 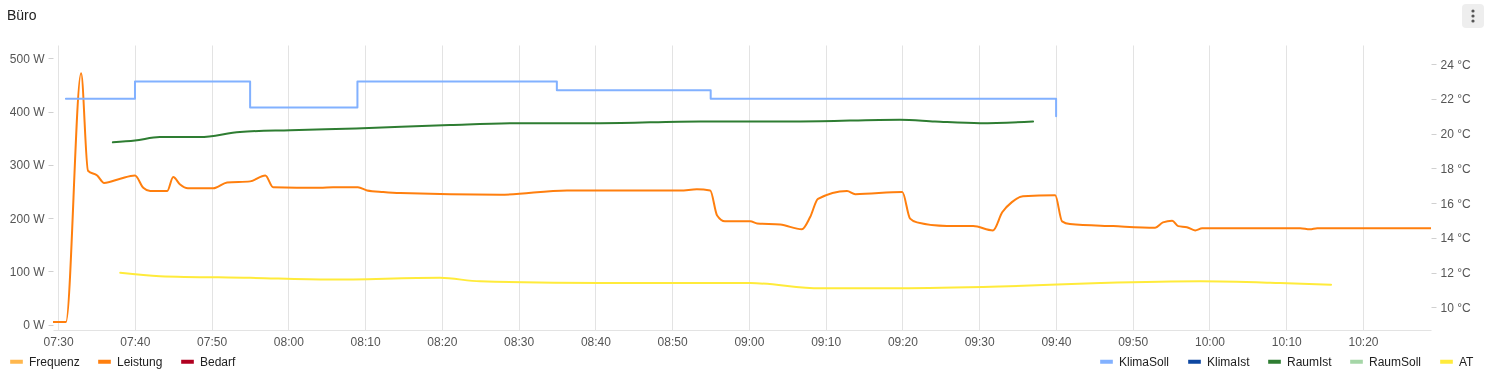 I want to click on x-tick-label: 10:10, so click(x=1287, y=341).